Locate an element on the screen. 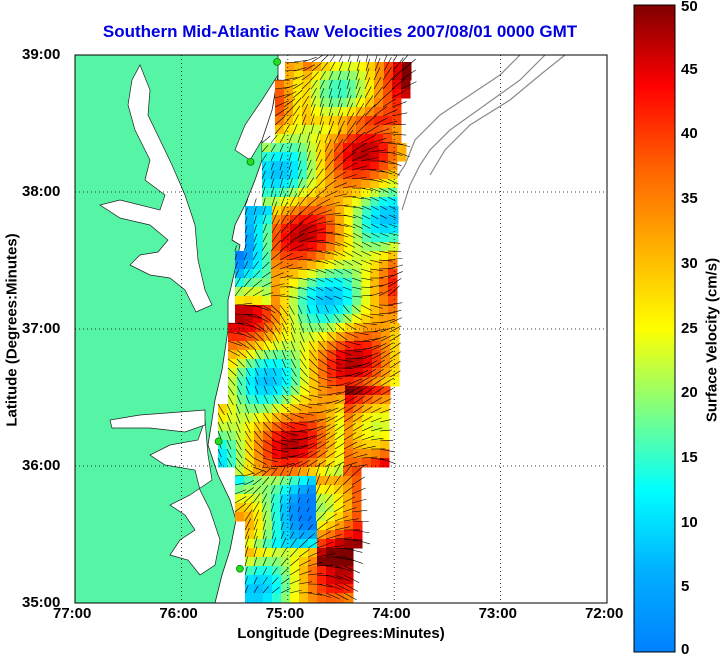 The height and width of the screenshot is (659, 724). pamlico-sound is located at coordinates (185, 497).